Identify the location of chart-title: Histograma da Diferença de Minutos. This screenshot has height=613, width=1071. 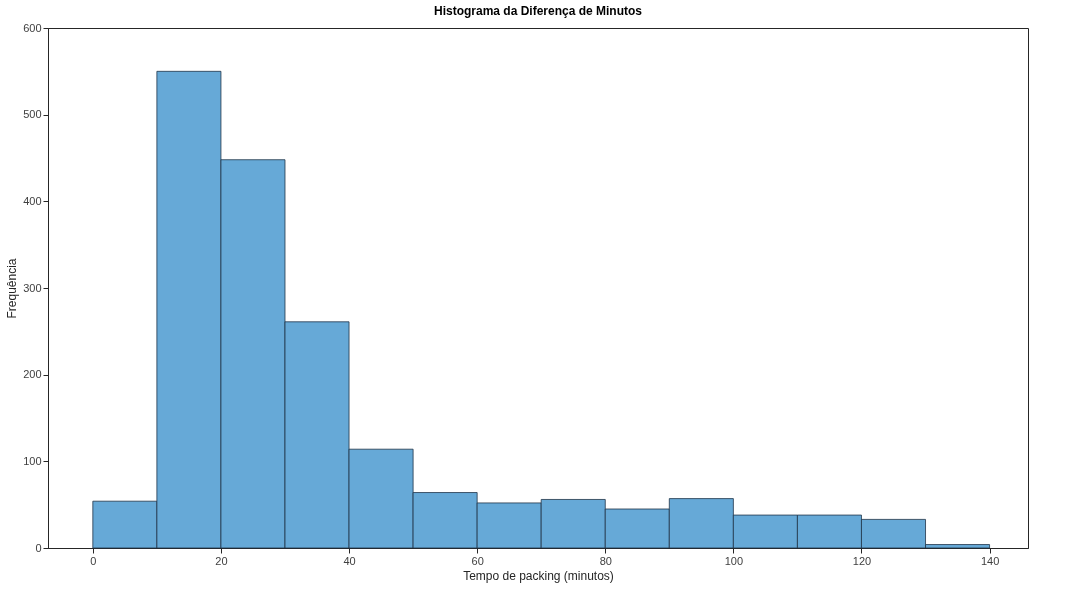
(538, 11).